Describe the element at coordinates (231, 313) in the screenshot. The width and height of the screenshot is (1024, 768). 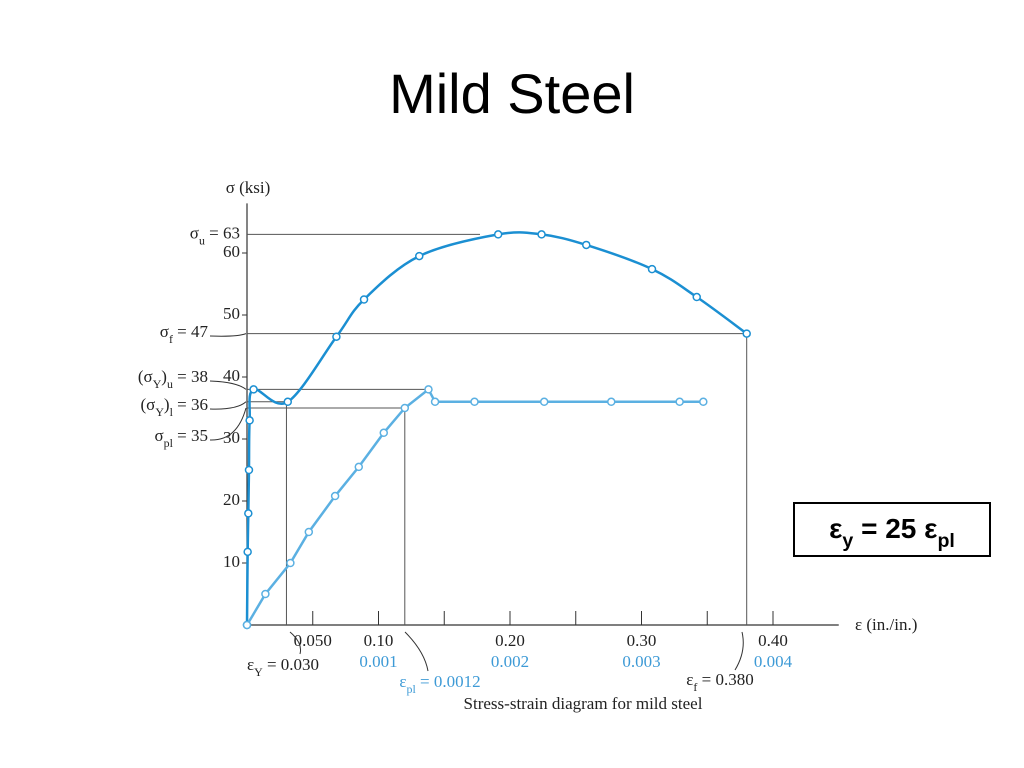
I see `y-tick-label: 50` at that location.